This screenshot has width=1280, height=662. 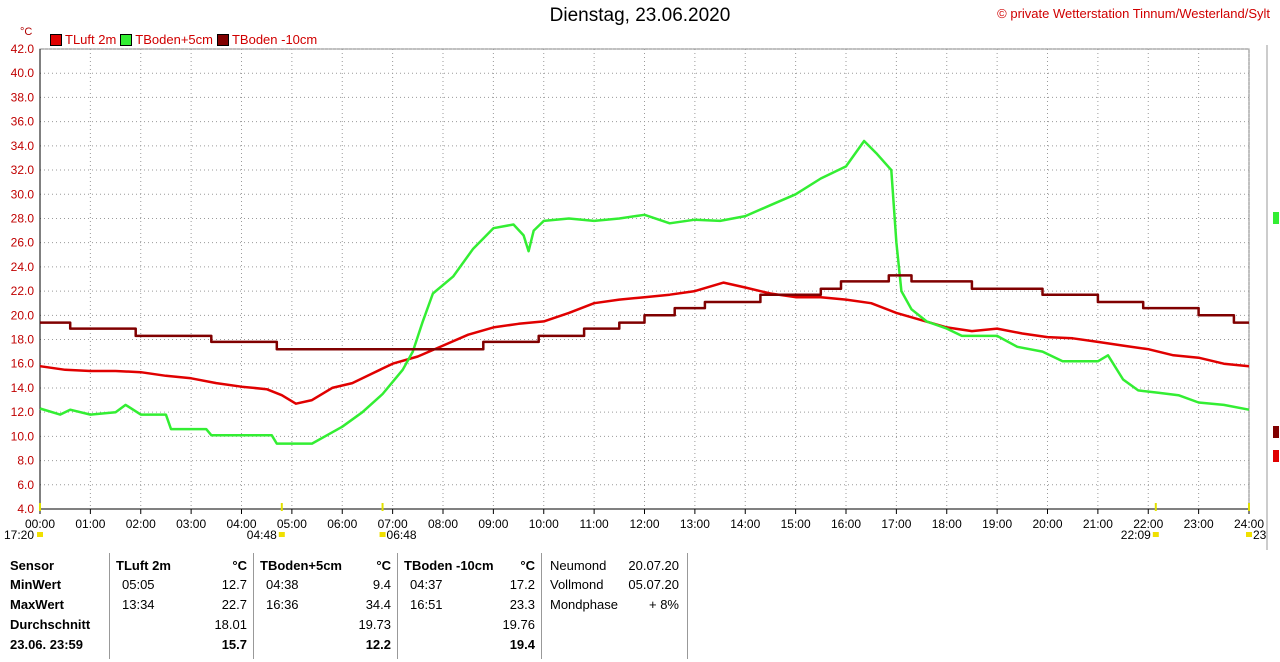 What do you see at coordinates (91, 39) in the screenshot?
I see `legend-label-tluft: TLuft 2m` at bounding box center [91, 39].